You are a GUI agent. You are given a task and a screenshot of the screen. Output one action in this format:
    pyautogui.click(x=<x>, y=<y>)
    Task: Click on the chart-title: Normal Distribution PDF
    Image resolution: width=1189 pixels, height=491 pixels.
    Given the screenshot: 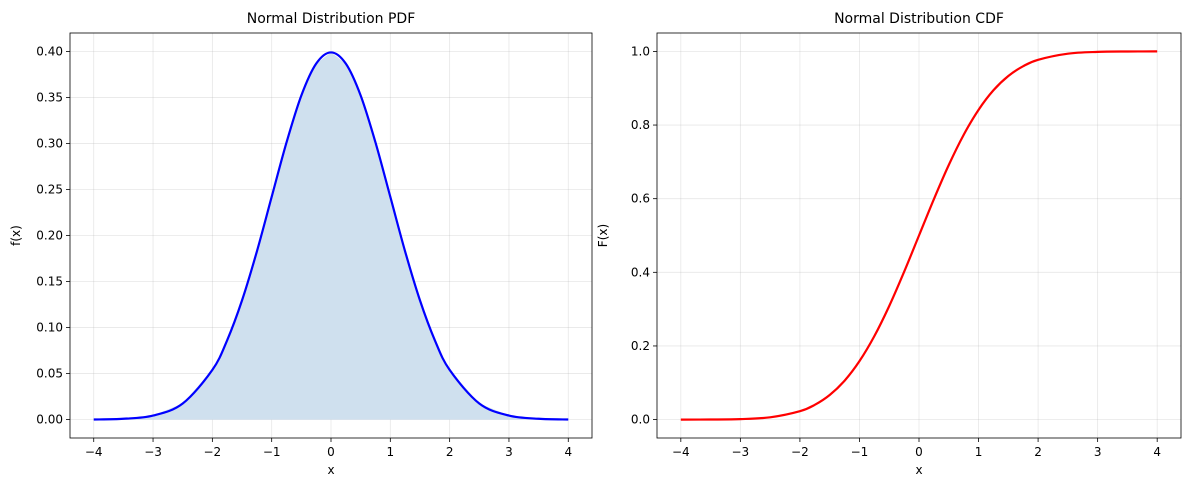 What is the action you would take?
    pyautogui.click(x=331, y=19)
    